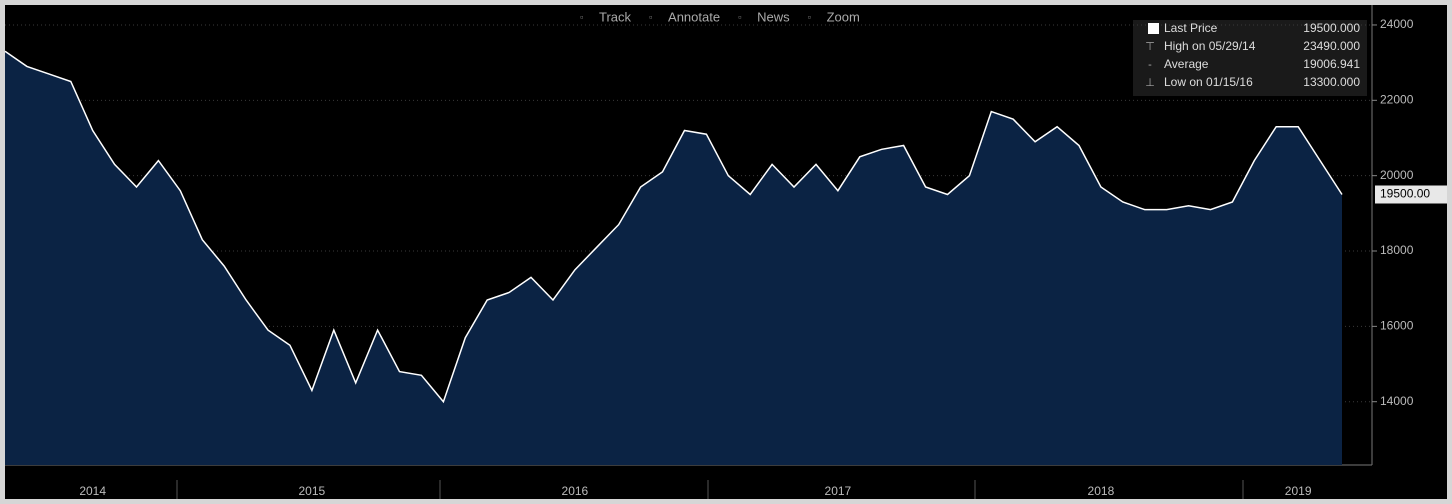 The image size is (1452, 504). Describe the element at coordinates (1397, 175) in the screenshot. I see `y-tick-label: 20000` at that location.